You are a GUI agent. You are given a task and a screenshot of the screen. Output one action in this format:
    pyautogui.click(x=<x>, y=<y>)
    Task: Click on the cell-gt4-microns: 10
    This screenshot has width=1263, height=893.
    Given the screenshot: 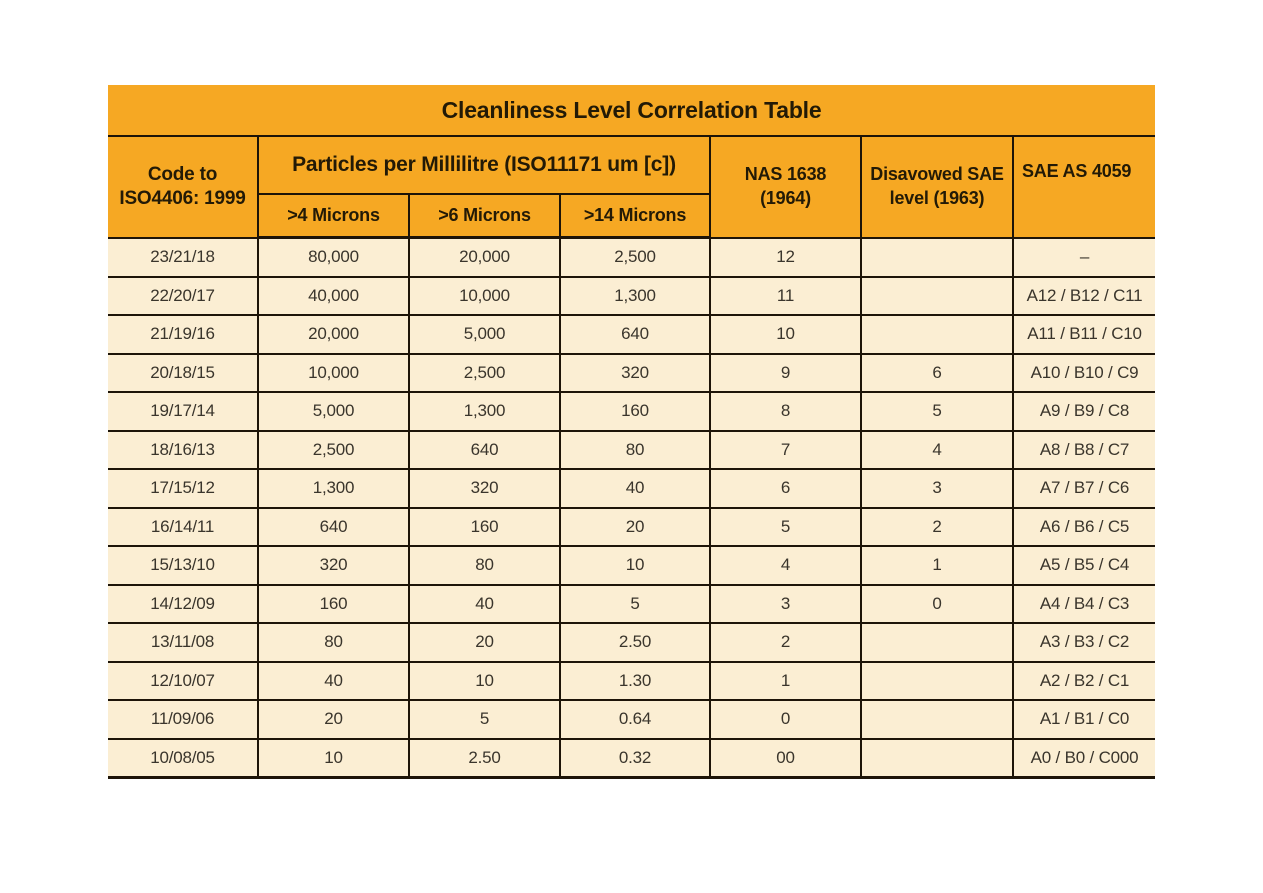 What is the action you would take?
    pyautogui.click(x=333, y=757)
    